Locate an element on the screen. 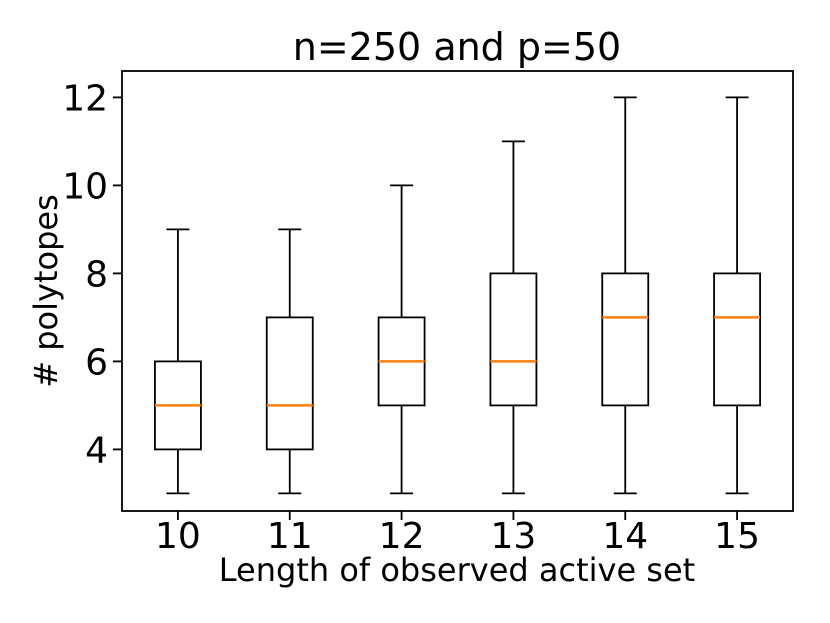 The width and height of the screenshot is (830, 623). x-tick-label: 15 is located at coordinates (737, 536).